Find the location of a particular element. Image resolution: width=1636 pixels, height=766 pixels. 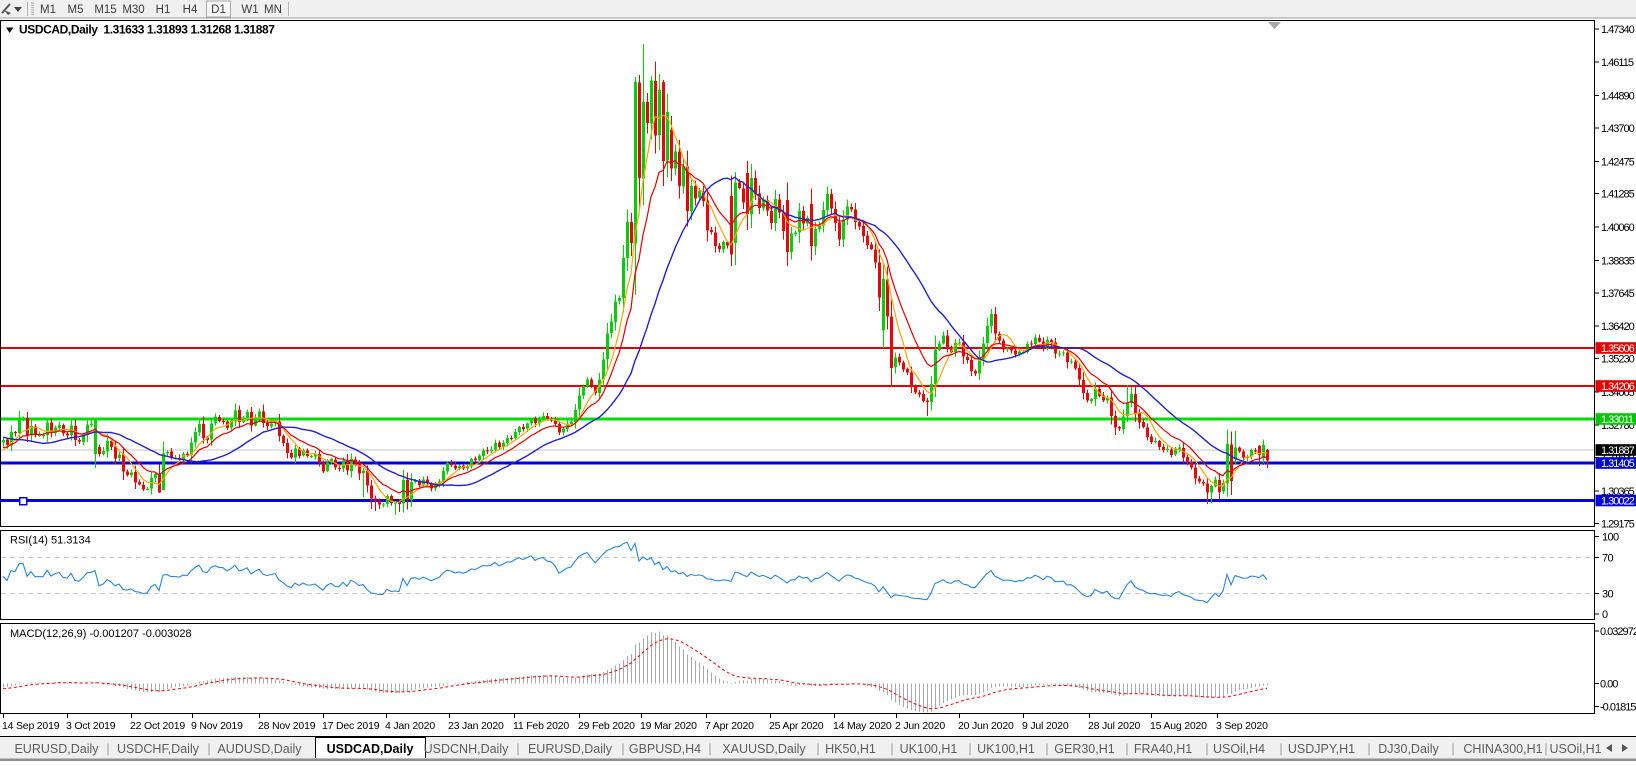

svg-text: 1.42475 is located at coordinates (1618, 162).